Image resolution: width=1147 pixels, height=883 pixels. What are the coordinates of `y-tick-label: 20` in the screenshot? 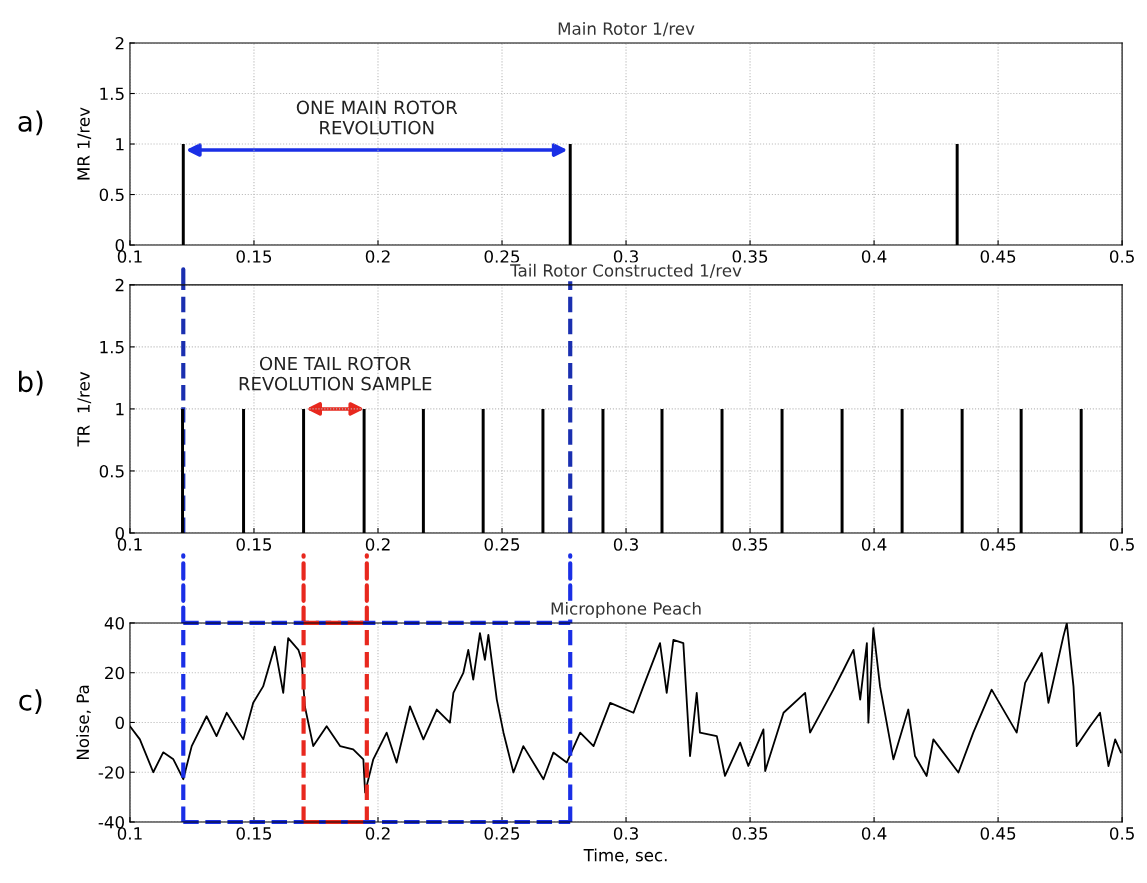 It's located at (114, 673).